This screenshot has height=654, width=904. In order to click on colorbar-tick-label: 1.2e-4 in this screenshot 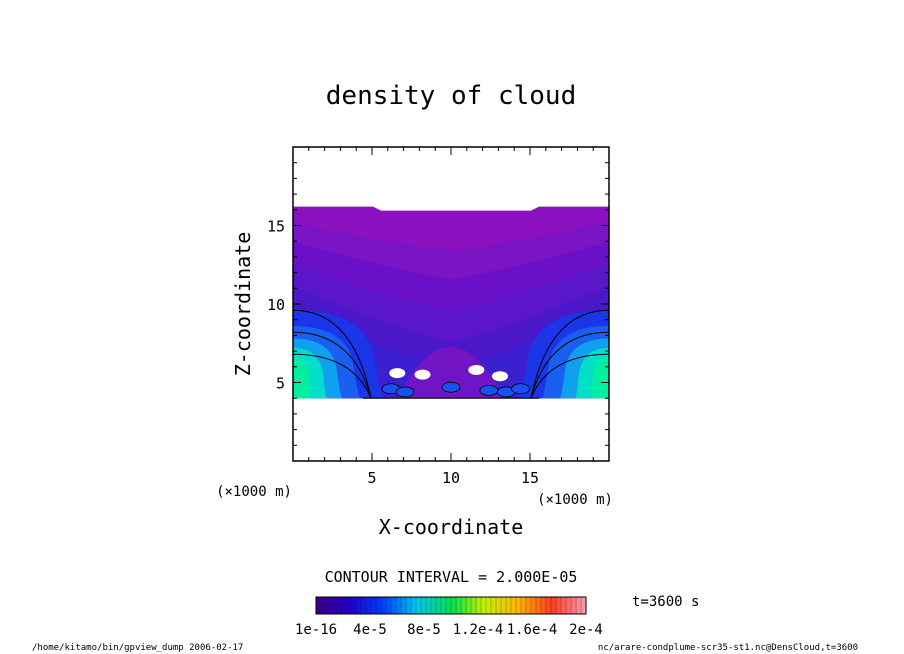, I will do `click(478, 630)`.